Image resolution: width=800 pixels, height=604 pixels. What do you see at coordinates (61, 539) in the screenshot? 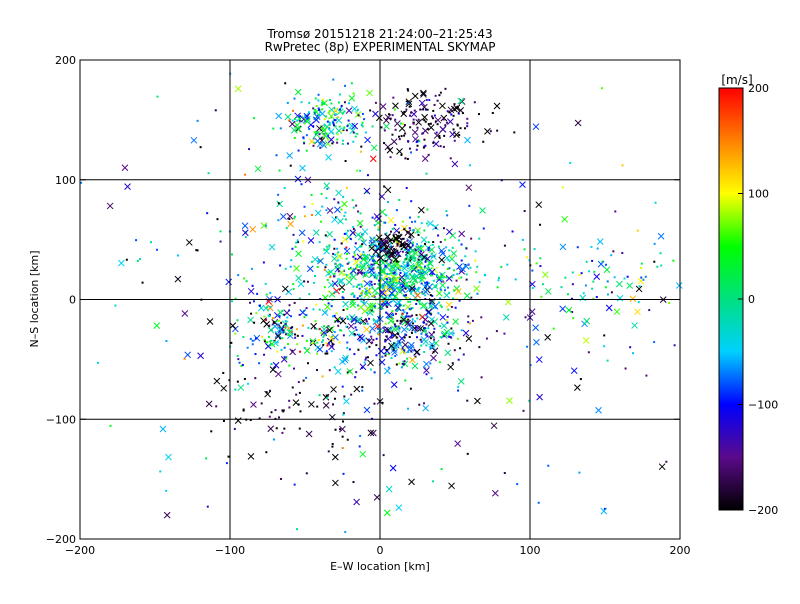
I see `y-tick-label: −200` at bounding box center [61, 539].